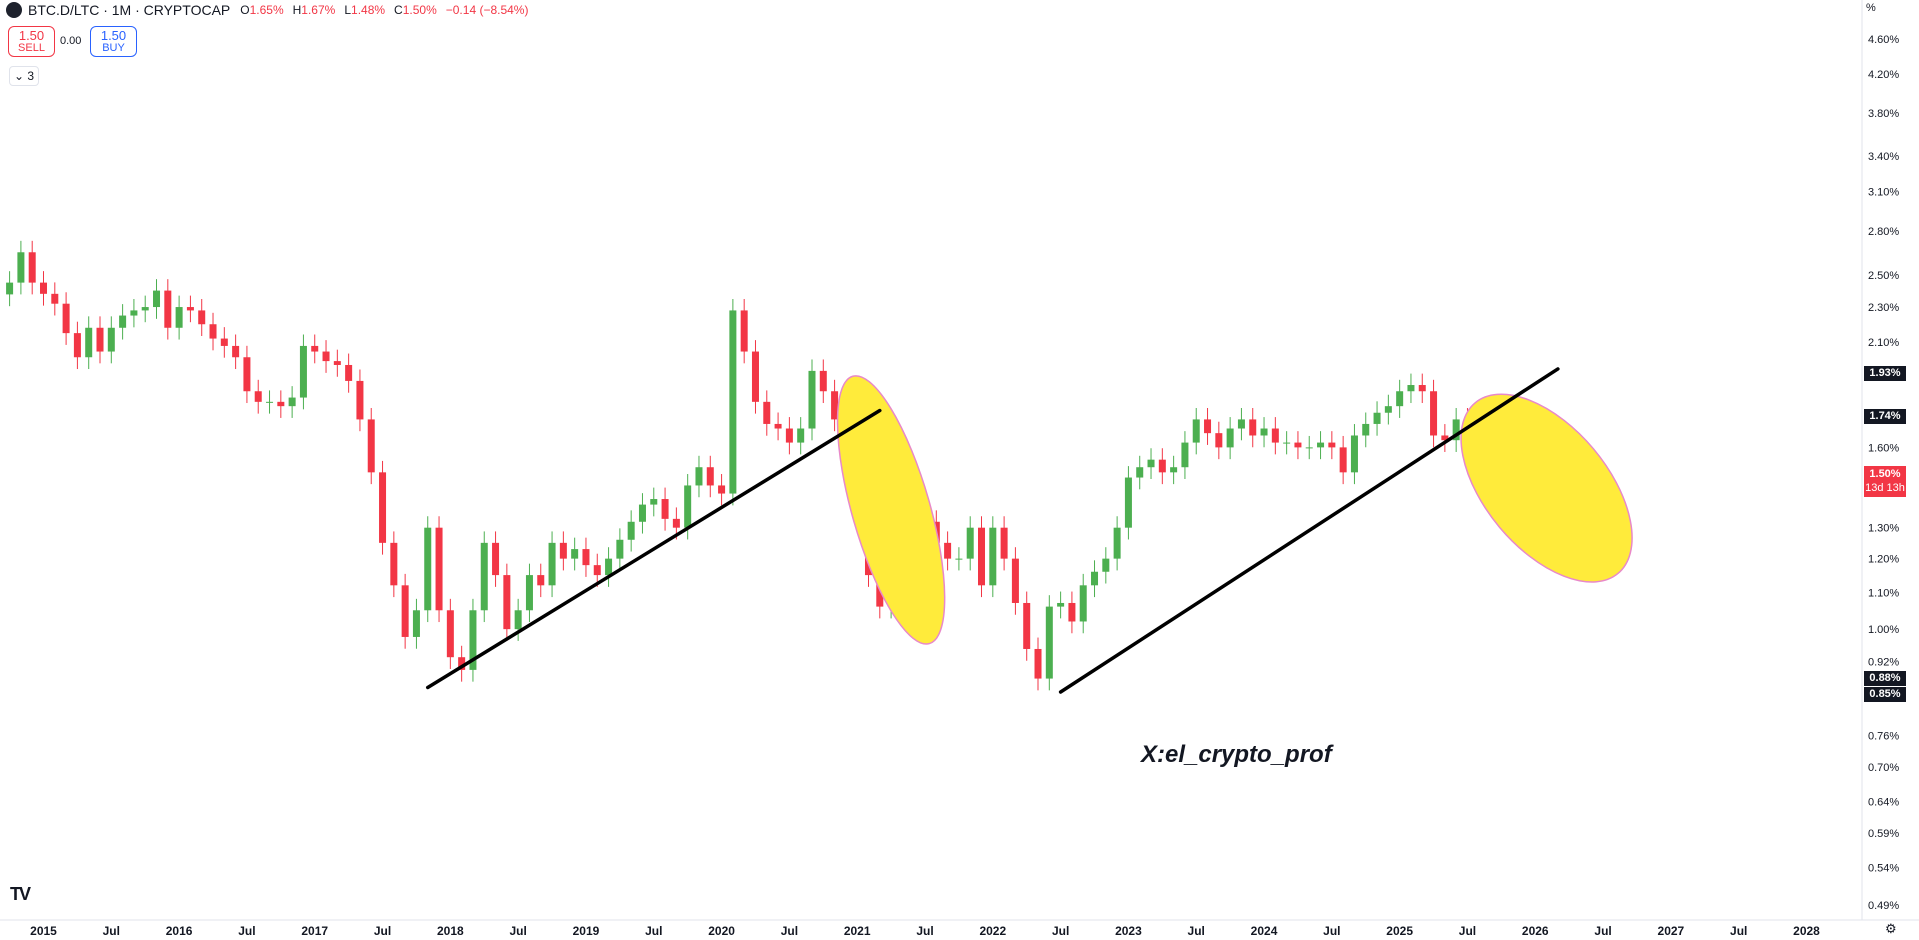  I want to click on x-tick-label: 2021, so click(857, 931).